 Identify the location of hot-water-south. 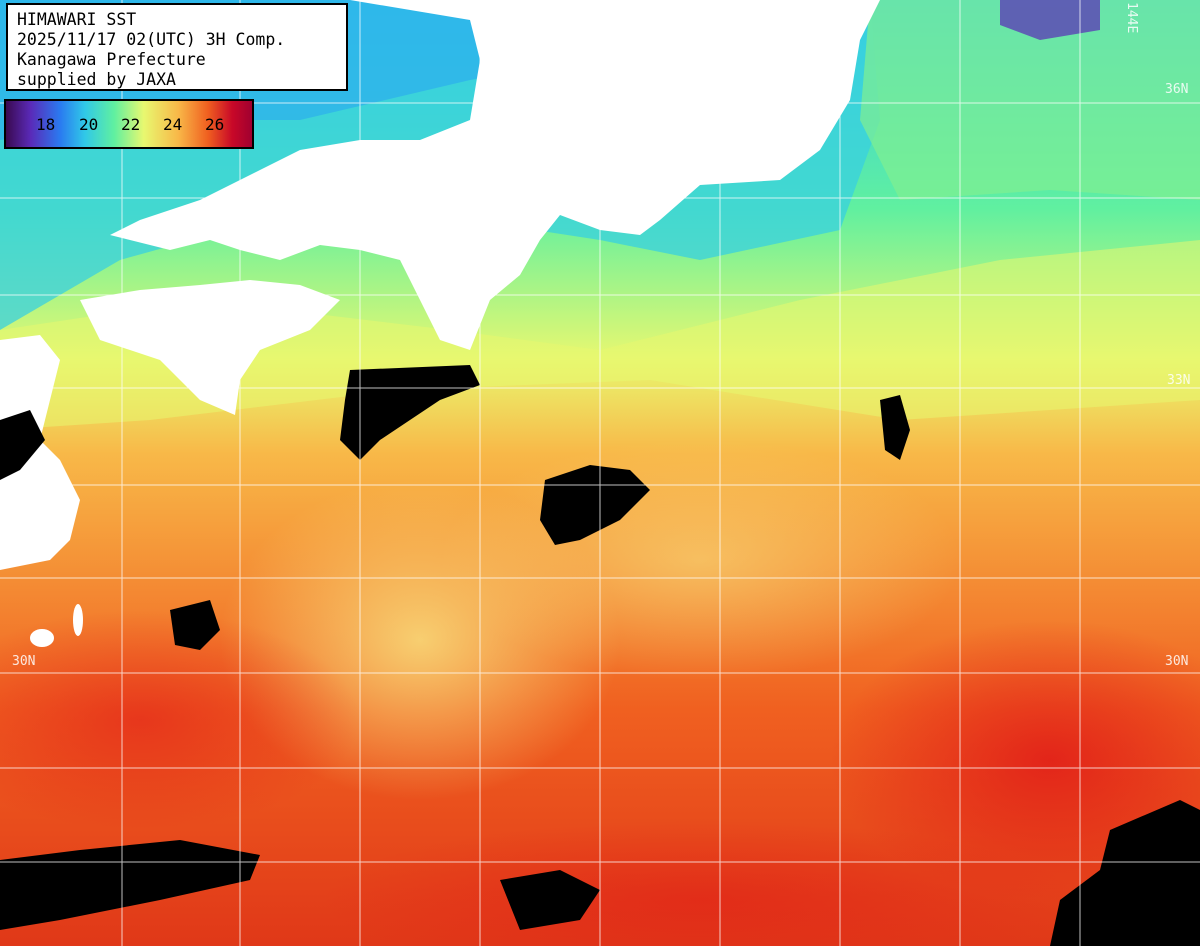
(700, 883).